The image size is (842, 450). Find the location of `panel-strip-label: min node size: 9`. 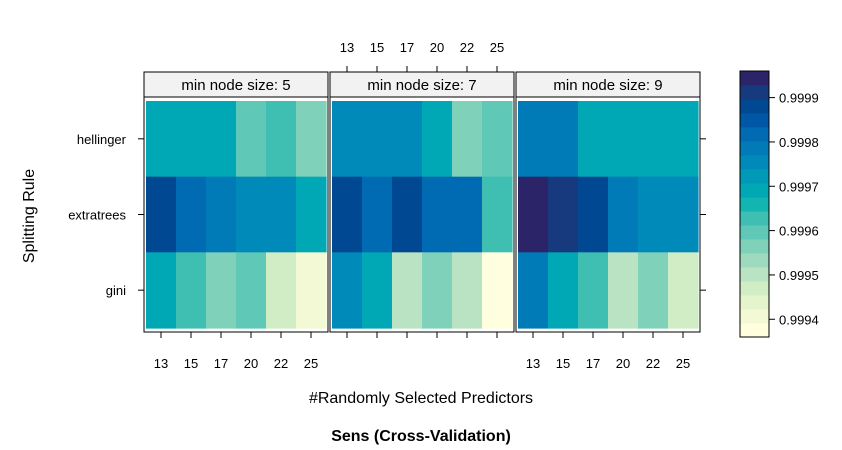

panel-strip-label: min node size: 9 is located at coordinates (607, 85).